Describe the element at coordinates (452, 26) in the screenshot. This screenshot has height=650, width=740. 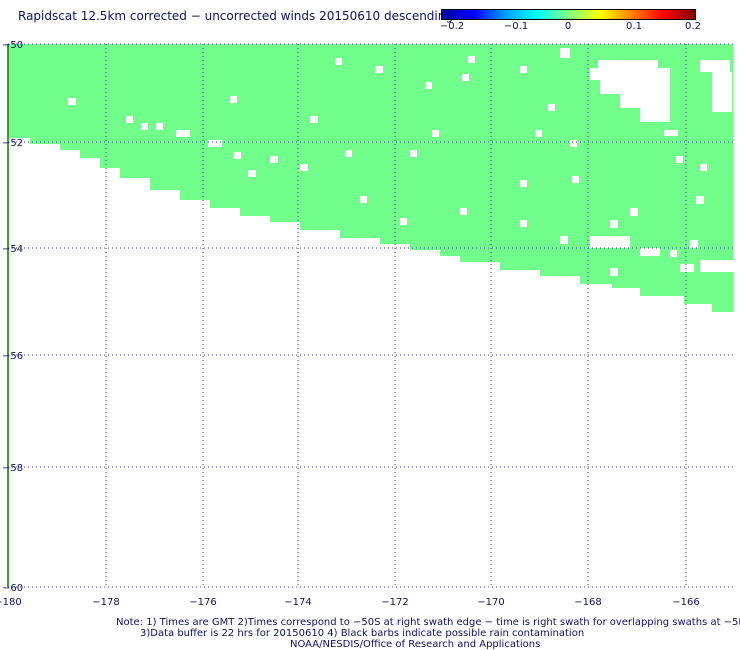
I see `colorbar-label-neg02: −0.2` at that location.